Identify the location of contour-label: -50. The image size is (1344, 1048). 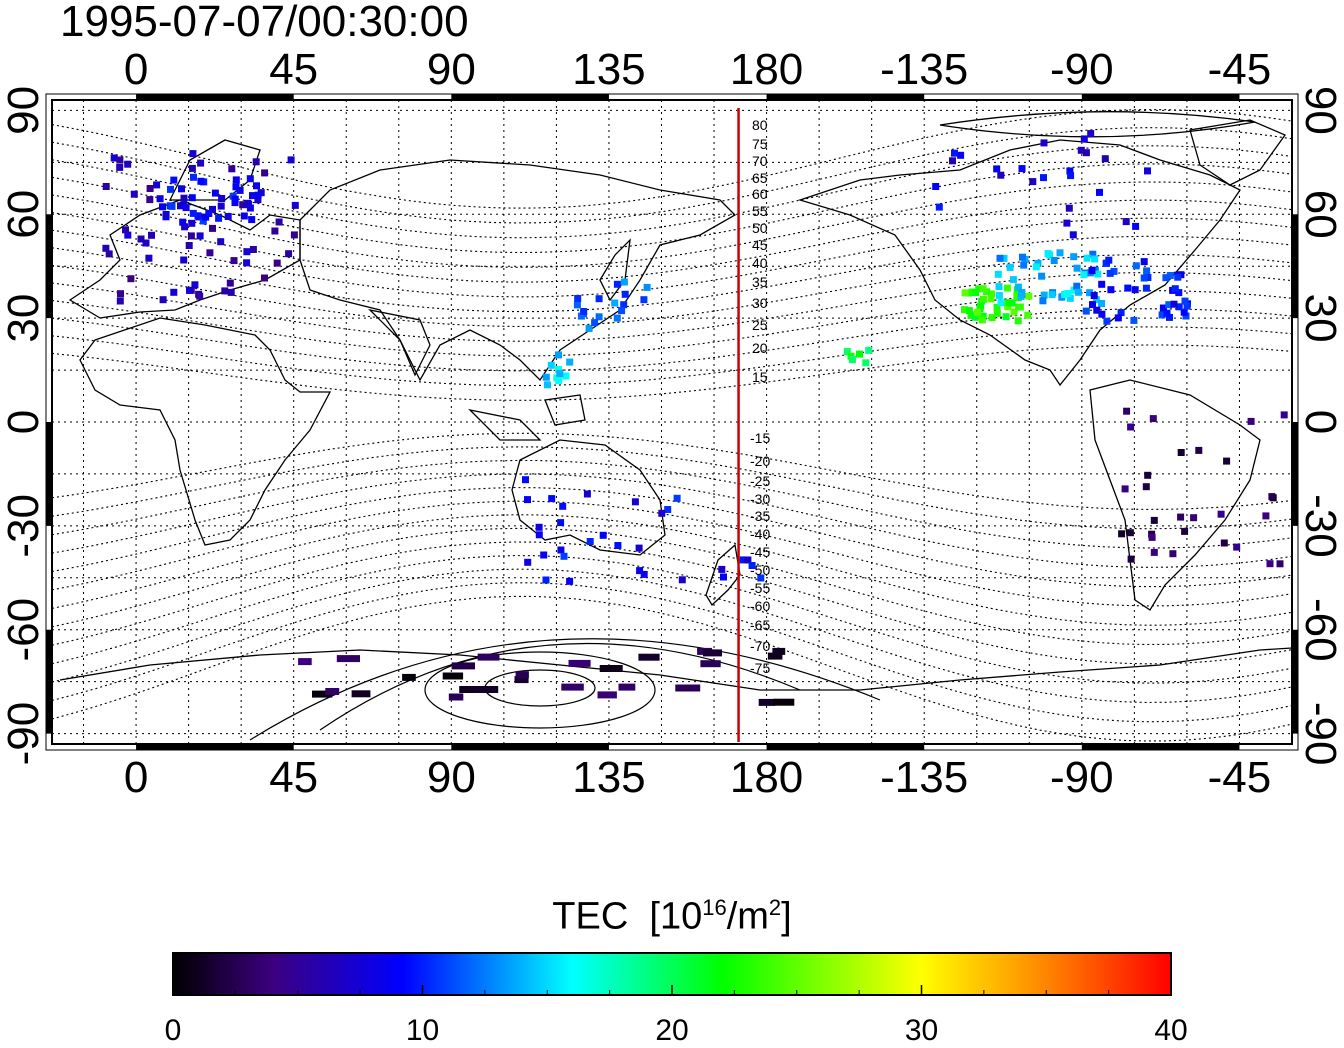
(760, 570).